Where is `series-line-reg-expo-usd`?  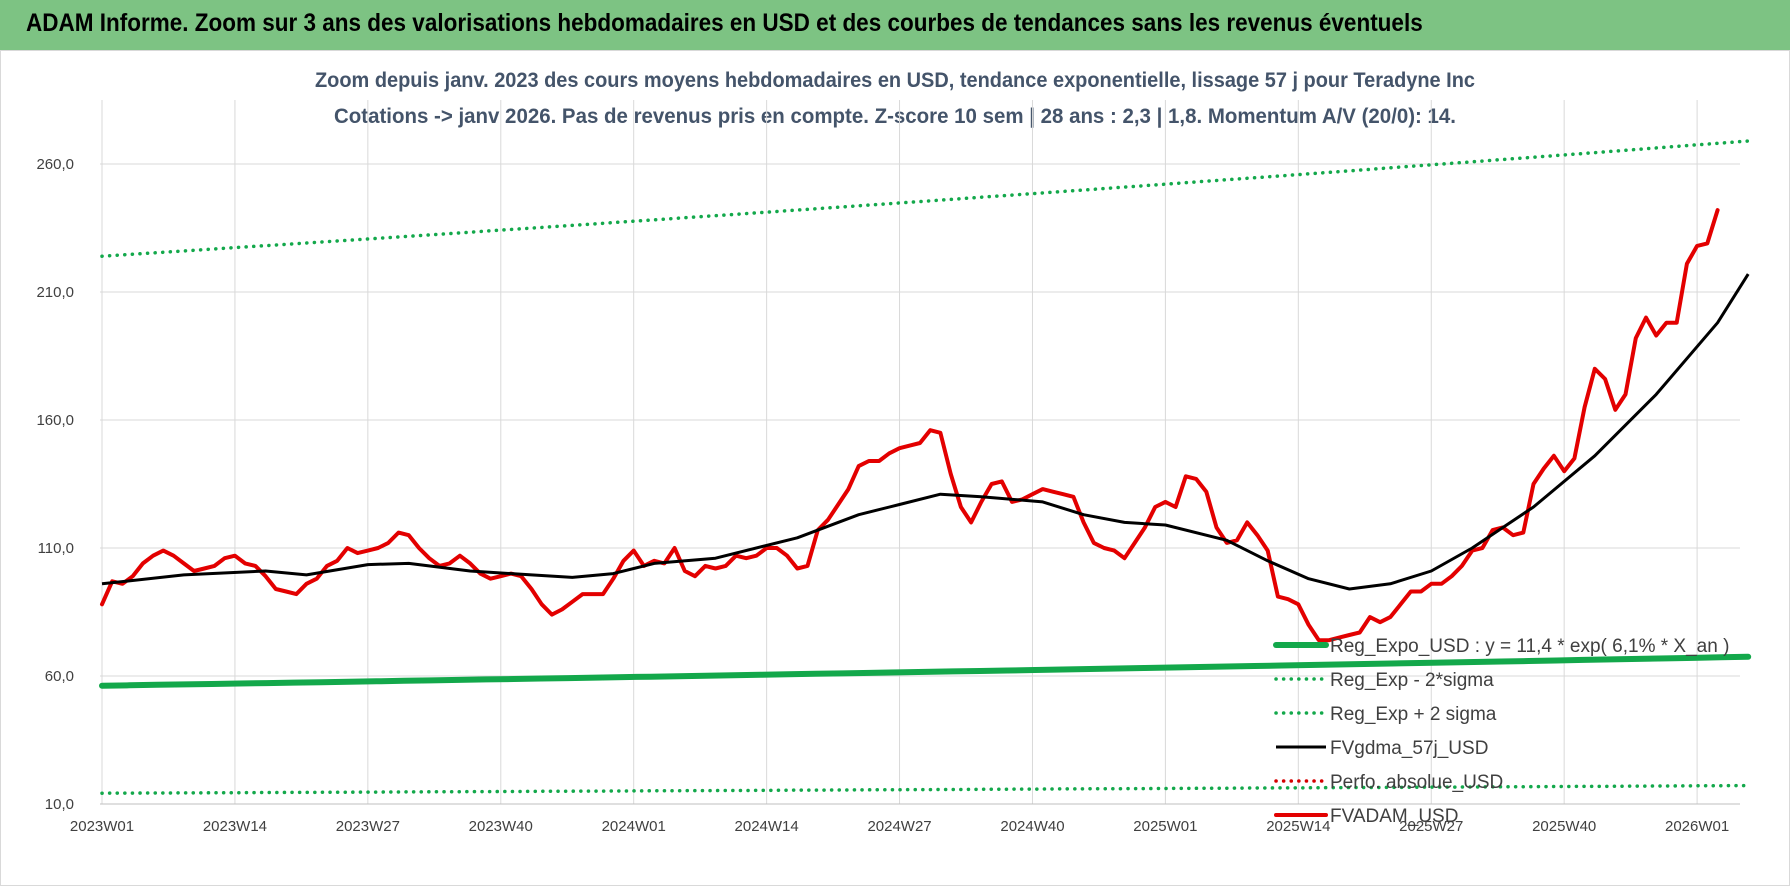
series-line-reg-expo-usd is located at coordinates (925, 671).